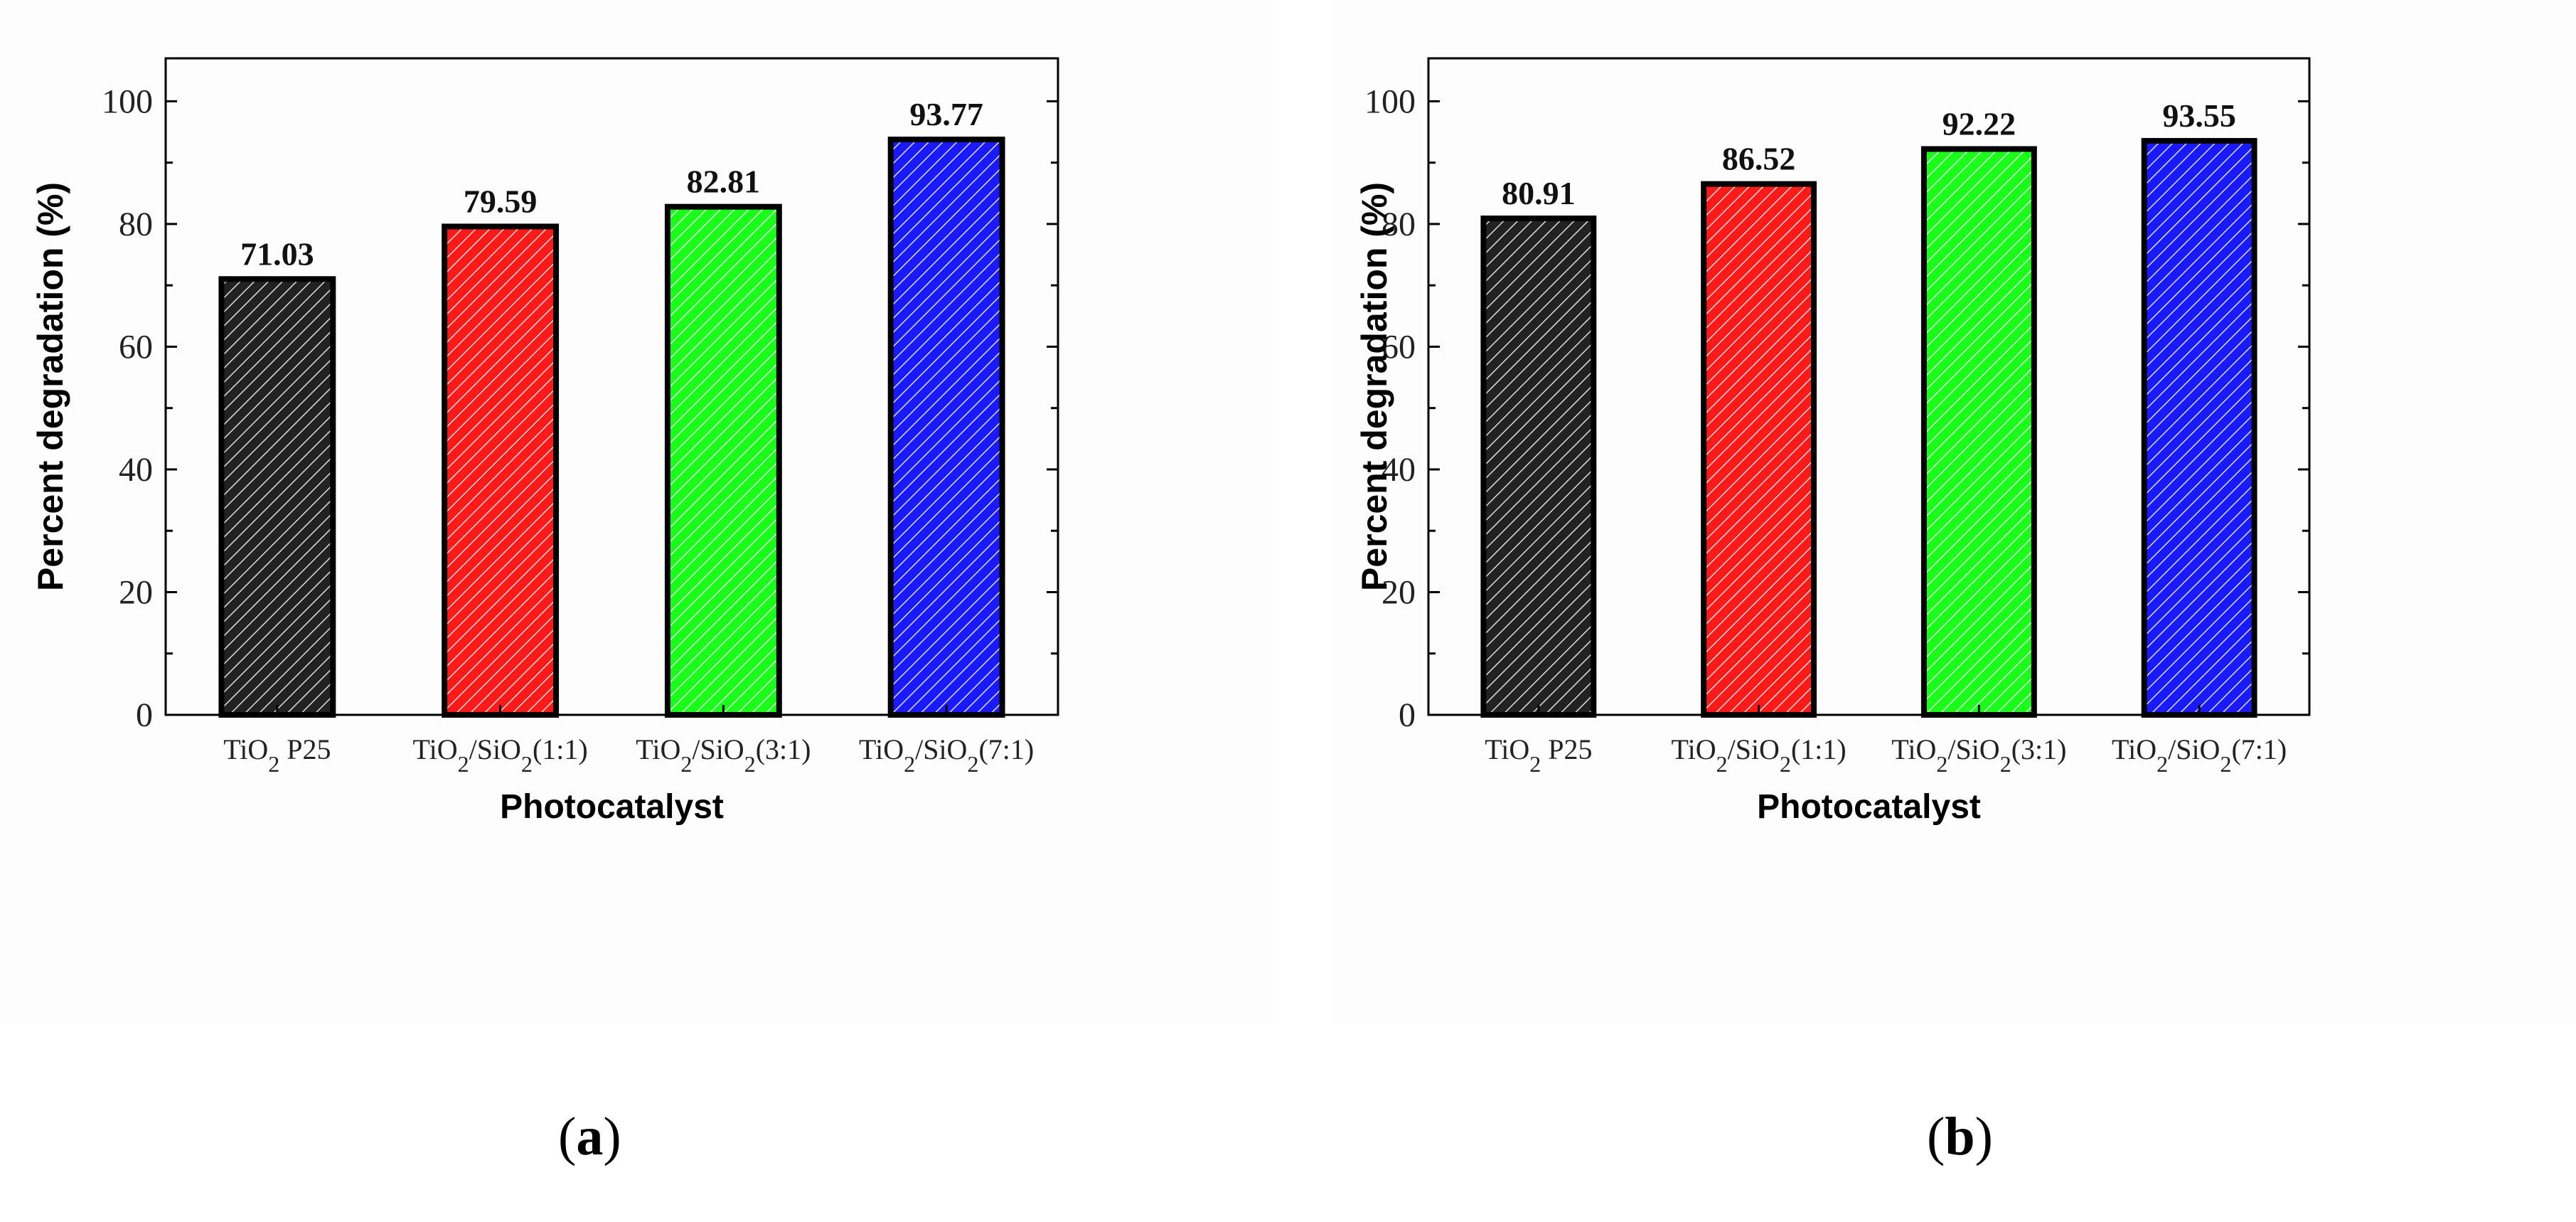 Image resolution: width=2576 pixels, height=1222 pixels. Describe the element at coordinates (724, 182) in the screenshot. I see `bar-value-label: 82.81` at that location.